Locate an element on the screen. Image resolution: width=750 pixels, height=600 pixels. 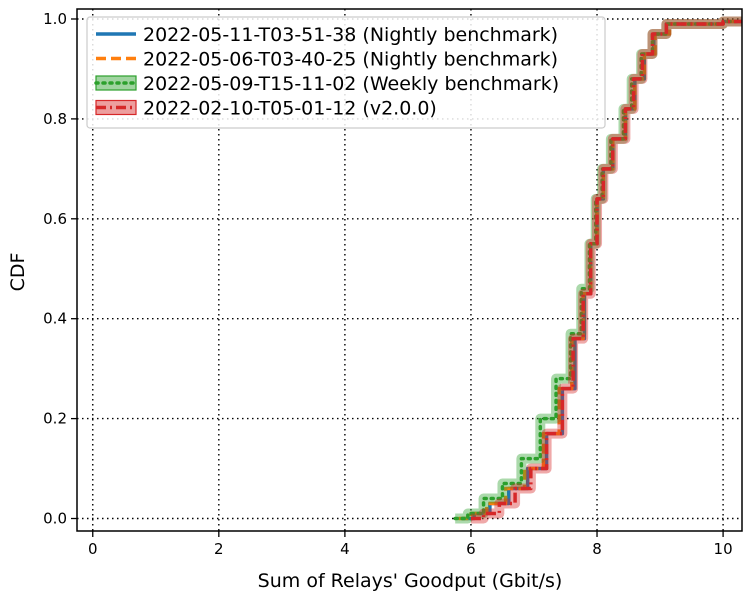
y-tick-label: 0.0 is located at coordinates (55, 519).